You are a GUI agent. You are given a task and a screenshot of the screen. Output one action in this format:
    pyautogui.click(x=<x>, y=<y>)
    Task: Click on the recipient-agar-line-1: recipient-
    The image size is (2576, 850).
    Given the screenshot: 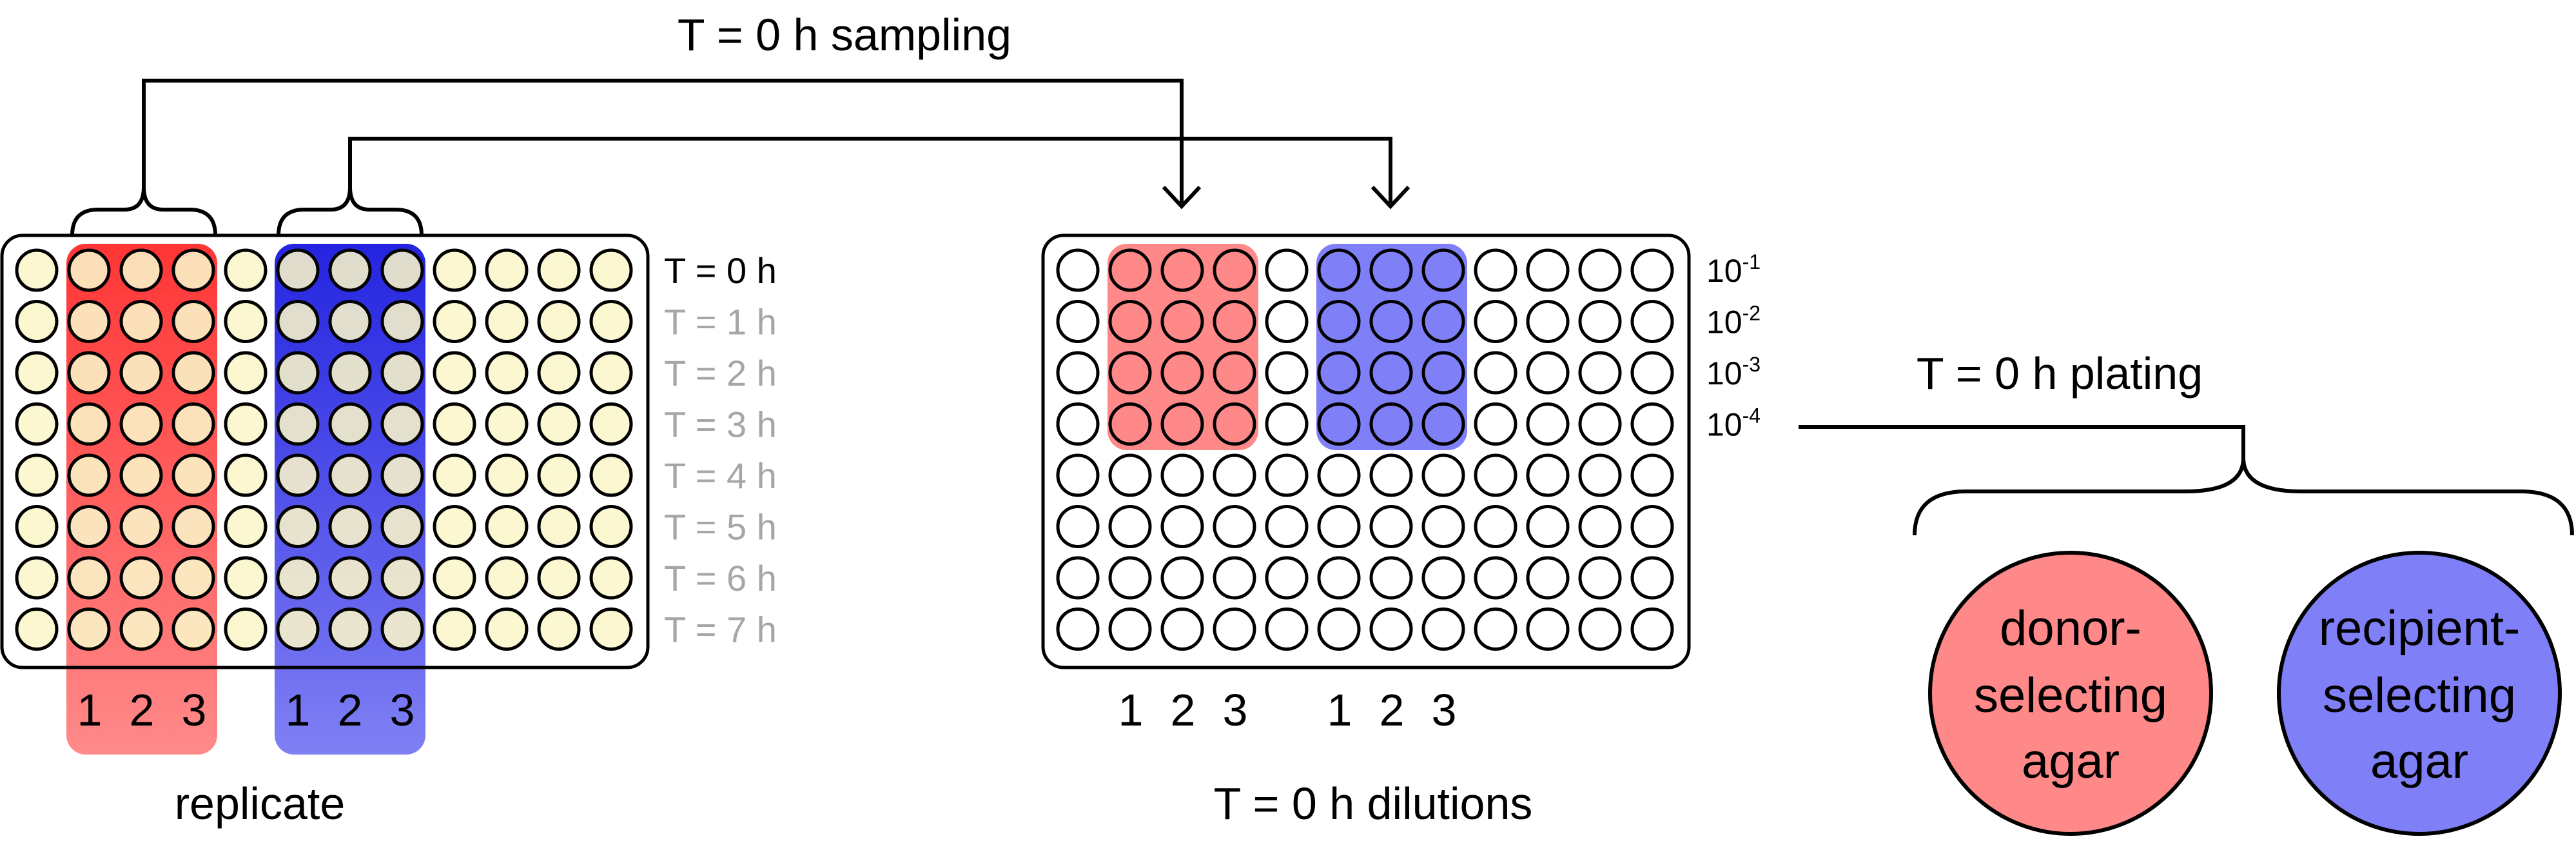 What is the action you would take?
    pyautogui.click(x=2420, y=628)
    